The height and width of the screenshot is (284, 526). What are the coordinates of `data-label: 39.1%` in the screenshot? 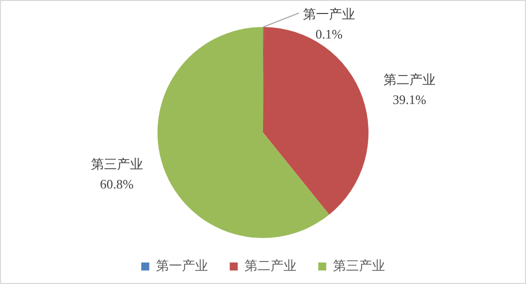 It's located at (409, 99).